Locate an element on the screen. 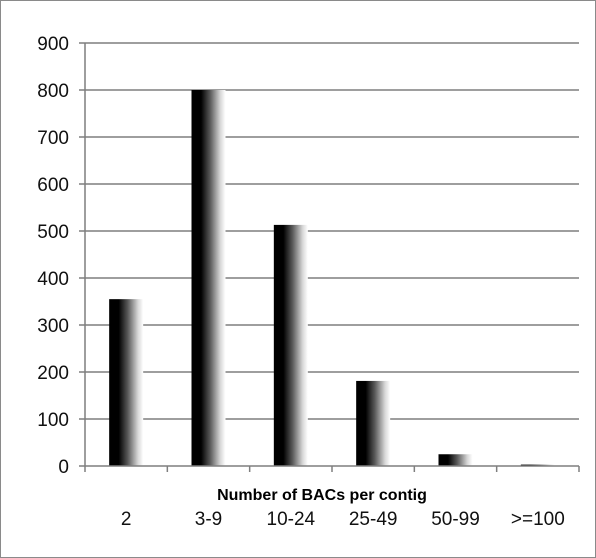 The image size is (596, 558). y-tick-label: 400 is located at coordinates (53, 279).